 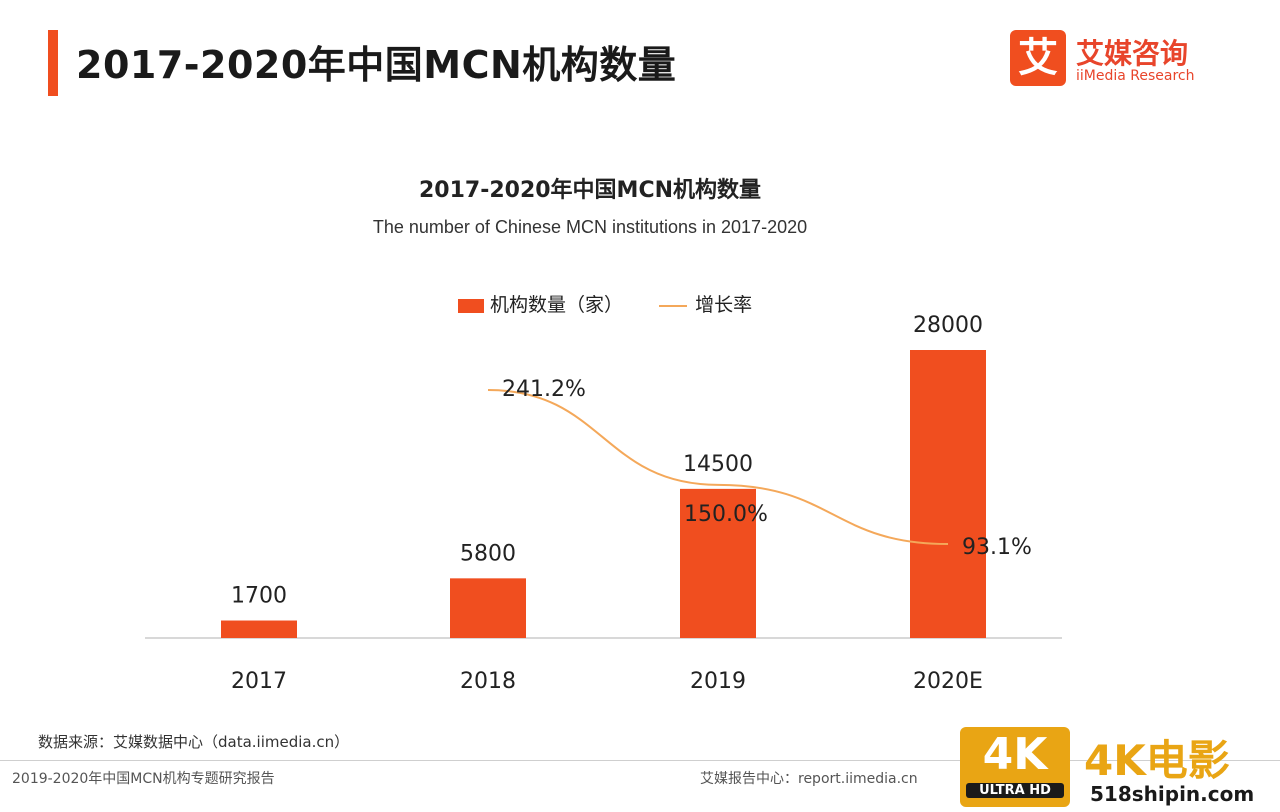 I want to click on bar-value-label-2018: 5800, so click(x=488, y=553).